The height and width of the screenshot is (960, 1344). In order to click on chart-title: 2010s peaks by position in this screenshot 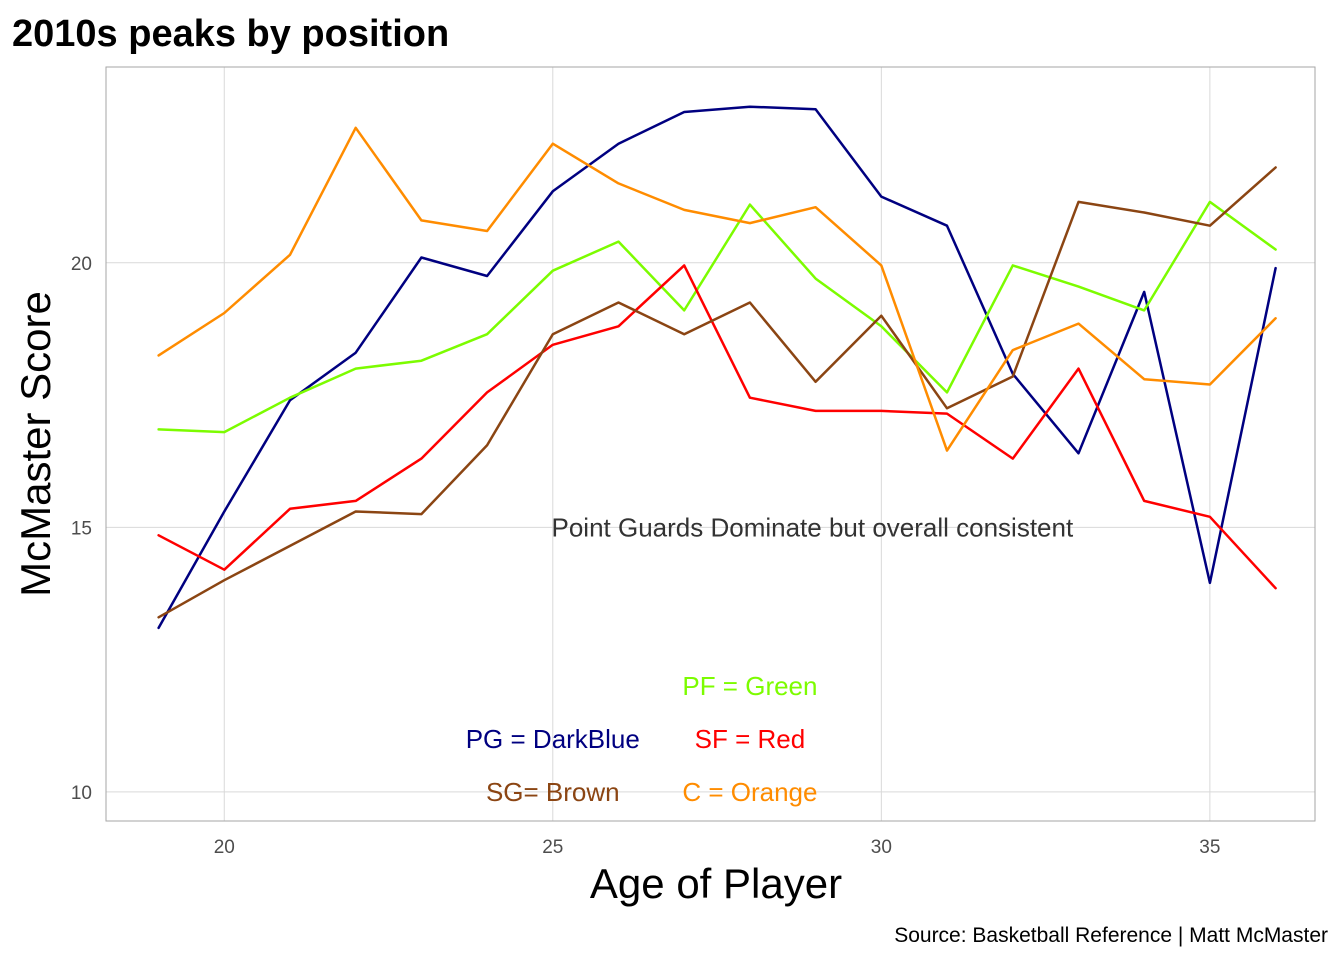, I will do `click(230, 34)`.